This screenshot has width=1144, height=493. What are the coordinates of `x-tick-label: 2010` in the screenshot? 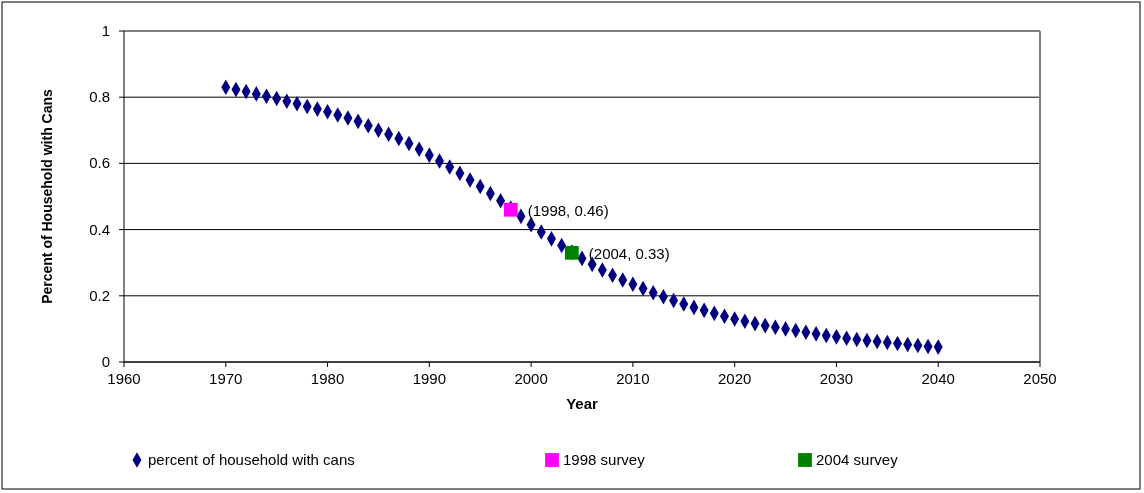 It's located at (633, 378).